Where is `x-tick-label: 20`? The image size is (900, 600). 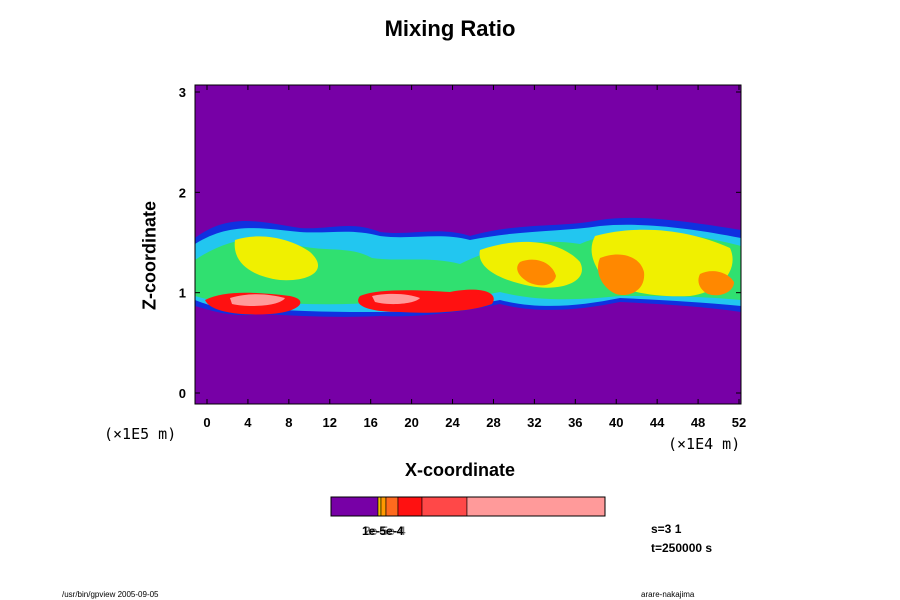 x-tick-label: 20 is located at coordinates (411, 422).